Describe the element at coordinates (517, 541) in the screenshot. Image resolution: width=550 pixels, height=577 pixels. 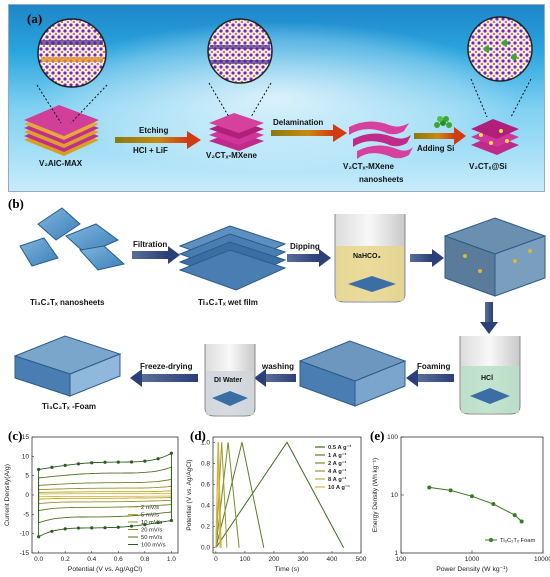
I see `legend-label: Ti₃C₂Tₓ Foam` at that location.